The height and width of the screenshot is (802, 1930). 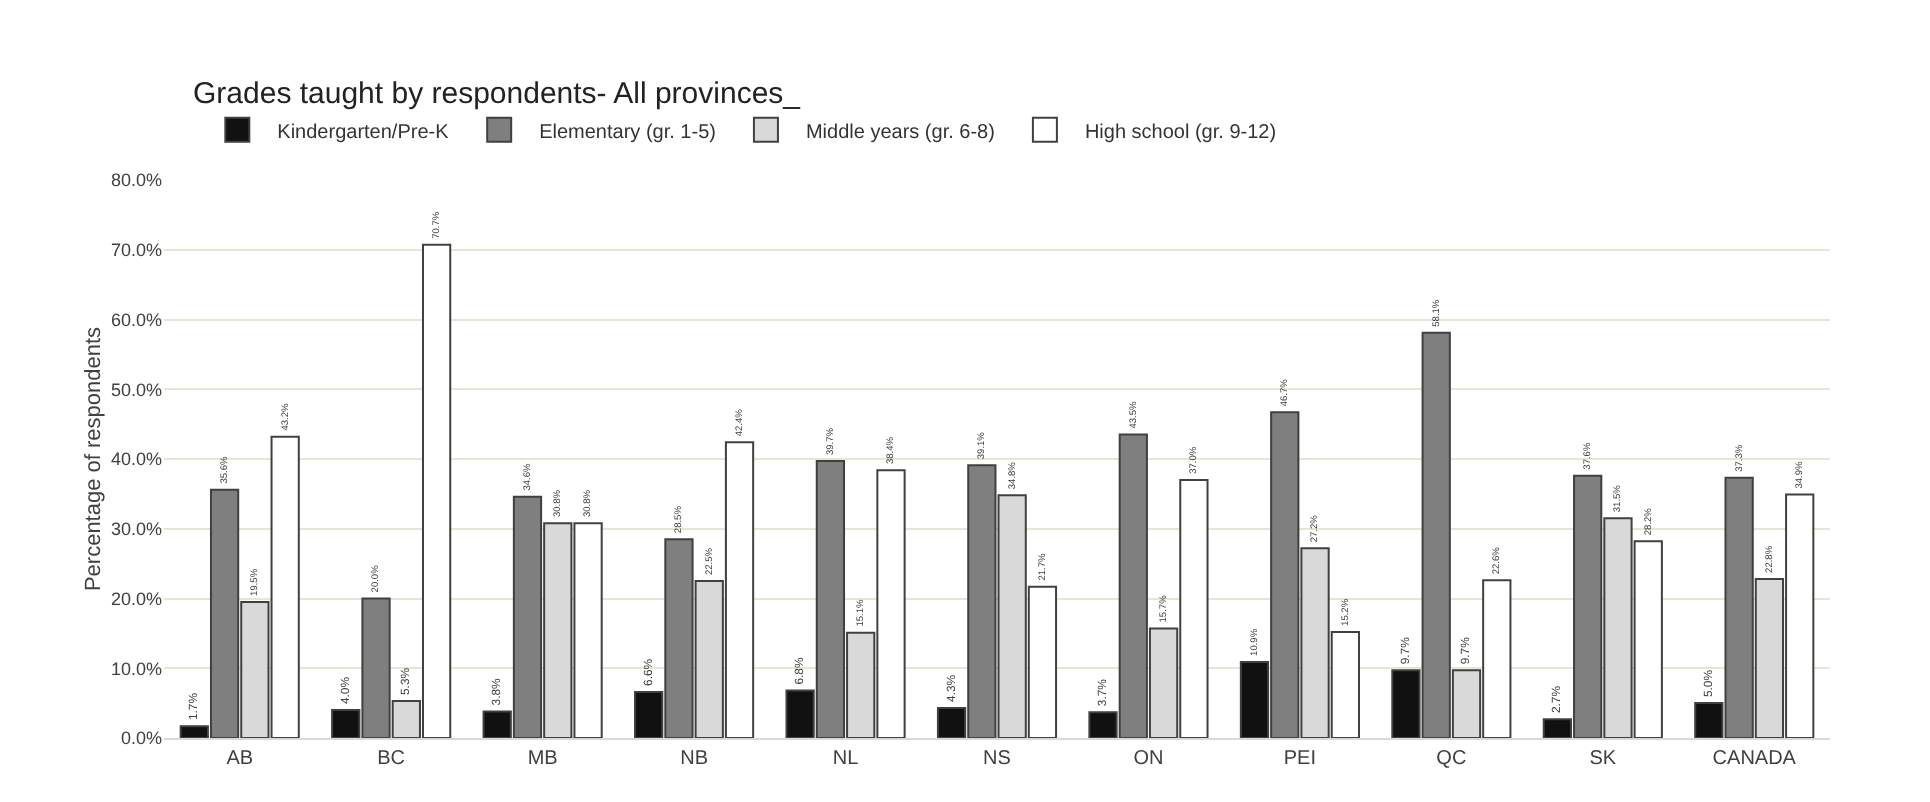 What do you see at coordinates (141, 738) in the screenshot?
I see `y-tick-label: 0.0%` at bounding box center [141, 738].